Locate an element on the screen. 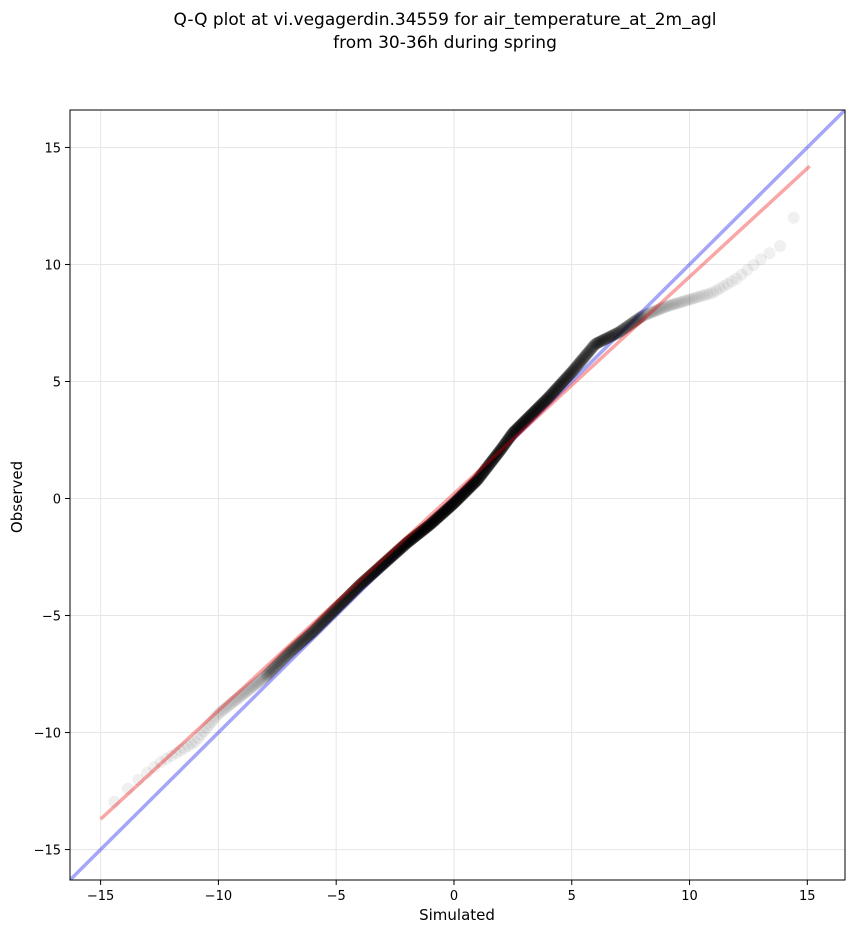 This screenshot has height=938, width=854. y-tick-label: −5 is located at coordinates (51, 617).